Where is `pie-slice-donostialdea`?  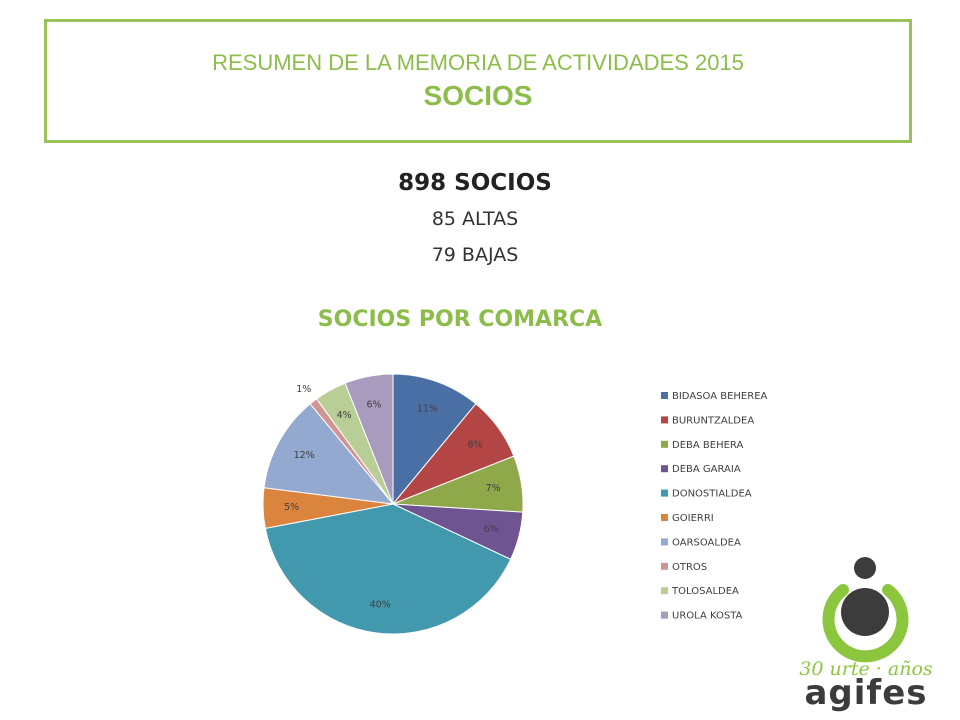 pie-slice-donostialdea is located at coordinates (388, 569).